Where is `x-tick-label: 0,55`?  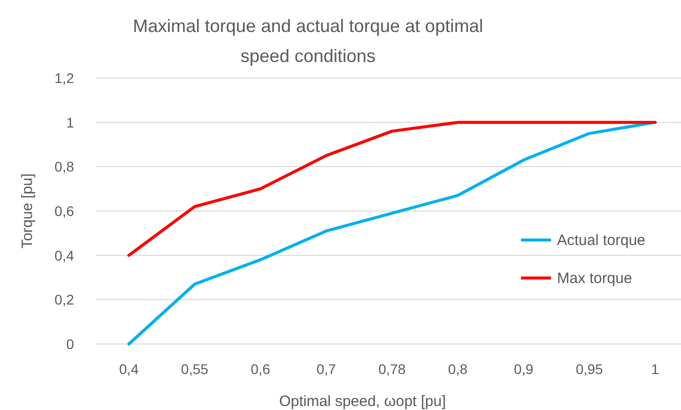 x-tick-label: 0,55 is located at coordinates (195, 369).